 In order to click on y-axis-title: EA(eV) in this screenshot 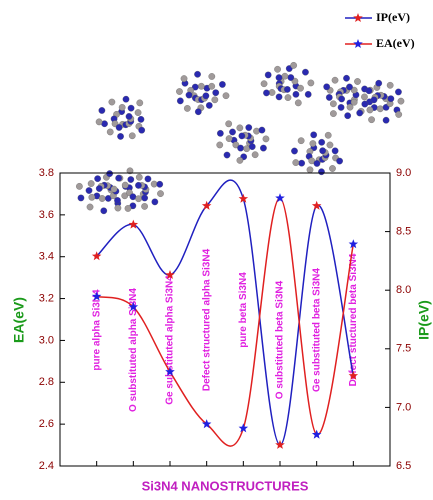, I will do `click(19, 320)`.